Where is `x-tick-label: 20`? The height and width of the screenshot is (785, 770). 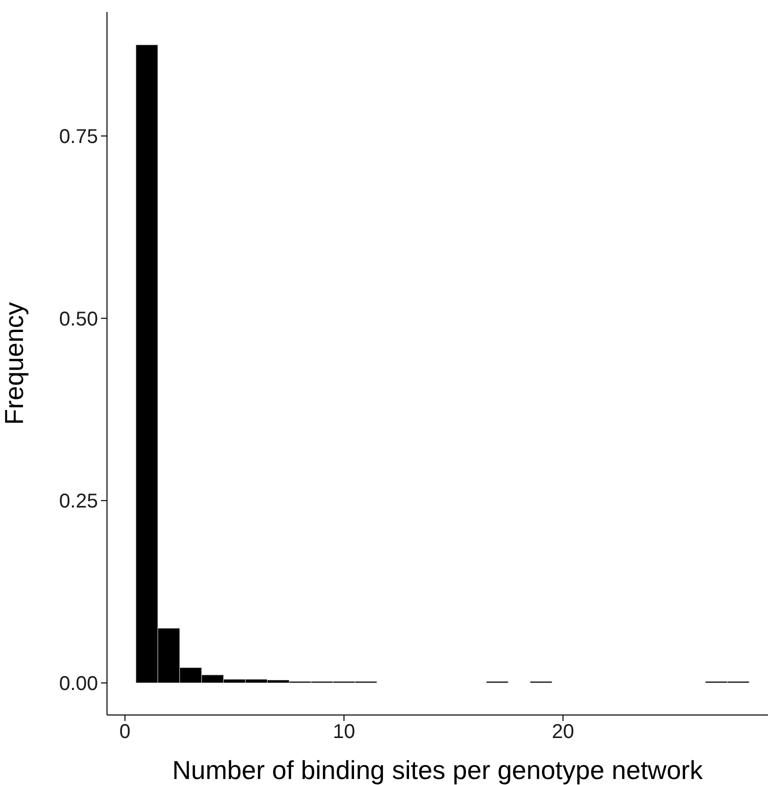
x-tick-label: 20 is located at coordinates (563, 732).